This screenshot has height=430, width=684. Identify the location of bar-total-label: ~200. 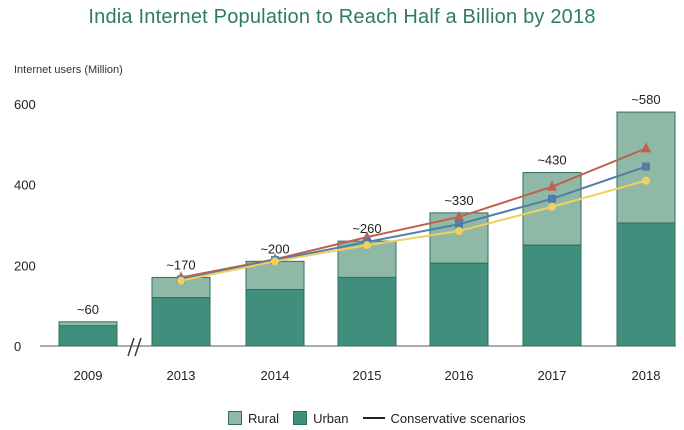
(274, 248).